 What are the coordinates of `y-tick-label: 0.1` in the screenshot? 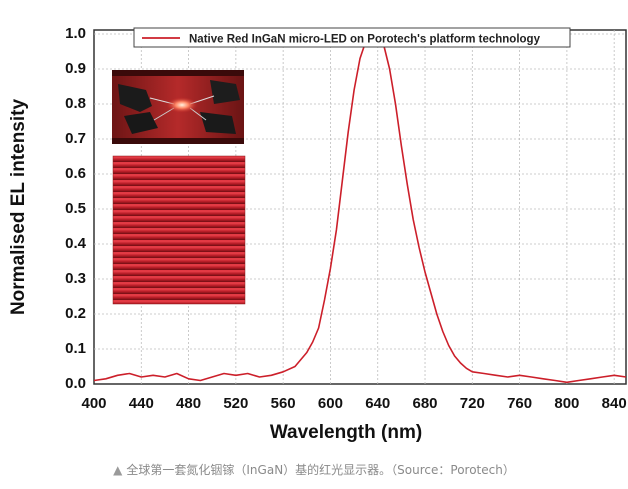 It's located at (75, 348).